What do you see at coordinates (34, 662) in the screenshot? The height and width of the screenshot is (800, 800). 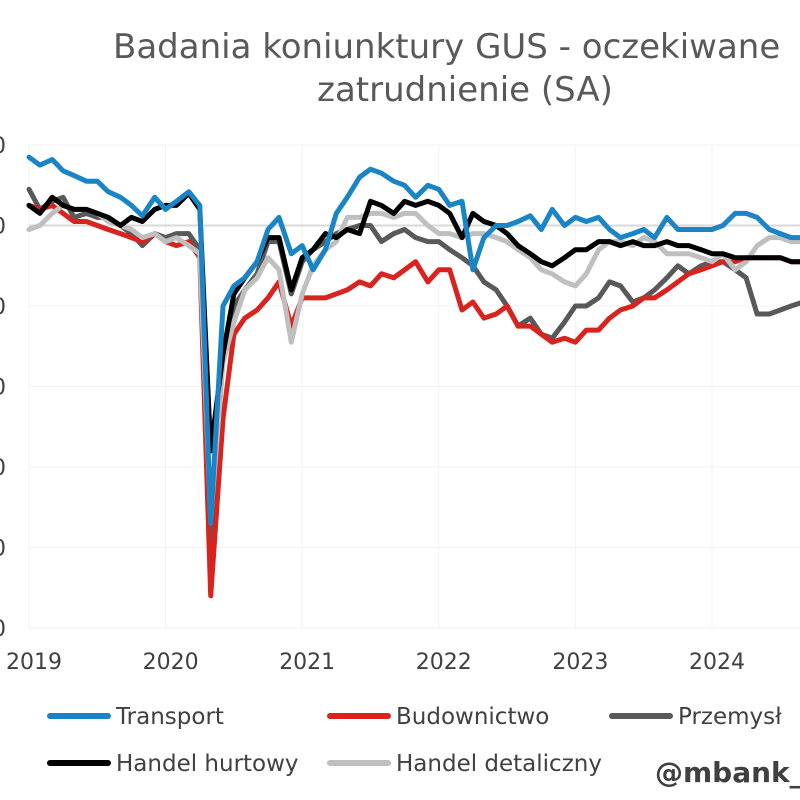 I see `x-tick-label: 2019` at bounding box center [34, 662].